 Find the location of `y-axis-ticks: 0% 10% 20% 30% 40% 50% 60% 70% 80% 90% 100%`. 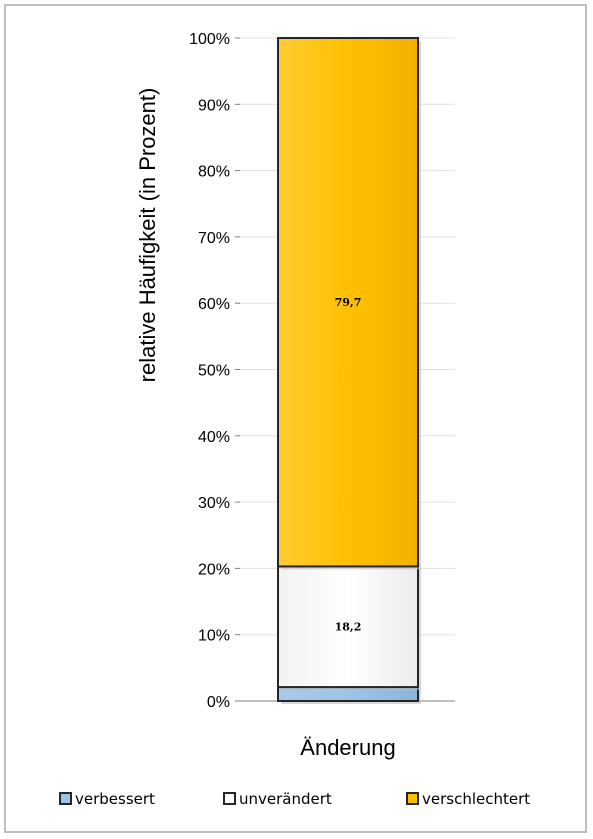

y-axis-ticks: 0% 10% 20% 30% 40% 50% 60% 70% 80% 90% 100% is located at coordinates (209, 371).